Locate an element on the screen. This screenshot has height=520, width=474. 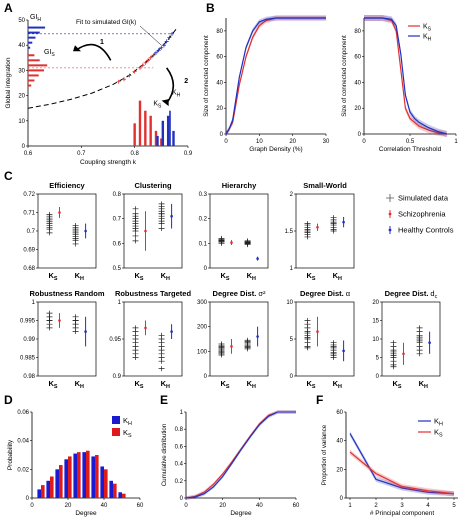
panel-a-ks-label: KS is located at coordinates (157, 105).